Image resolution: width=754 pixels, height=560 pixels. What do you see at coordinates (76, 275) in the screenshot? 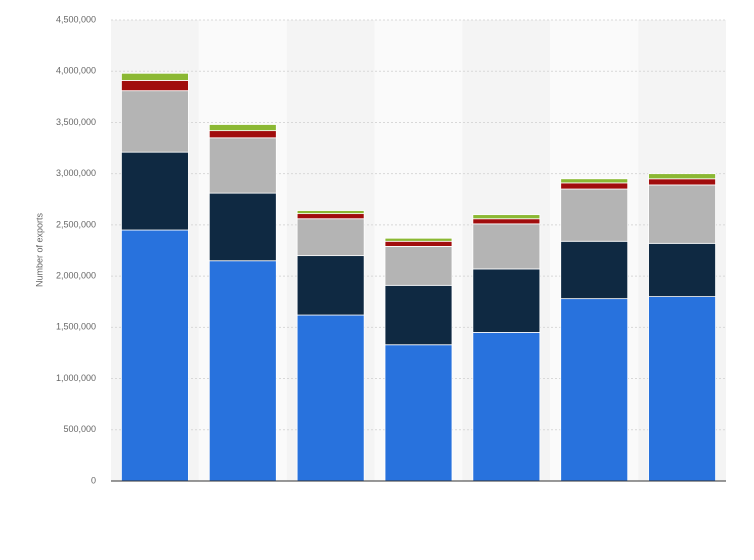
I see `y-tick-label: 2,000,000` at bounding box center [76, 275].